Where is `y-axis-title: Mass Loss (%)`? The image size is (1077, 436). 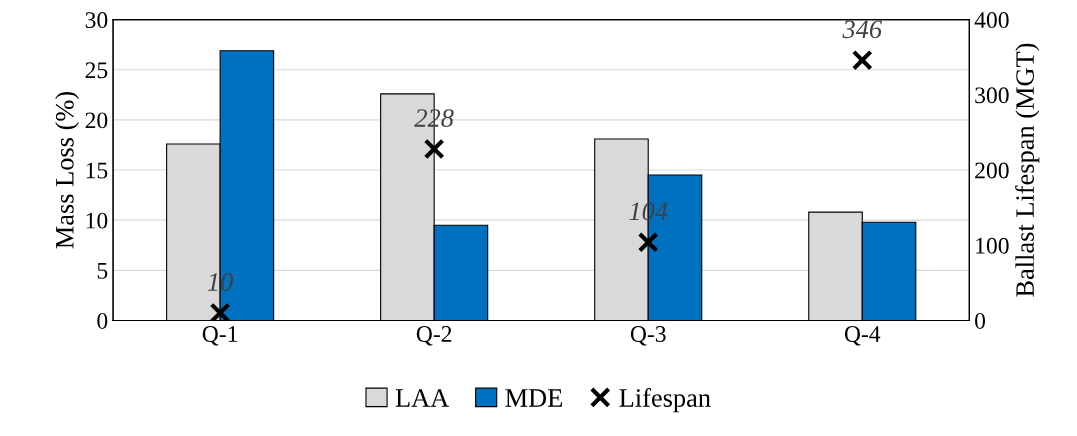
y-axis-title: Mass Loss (%) is located at coordinates (67, 170).